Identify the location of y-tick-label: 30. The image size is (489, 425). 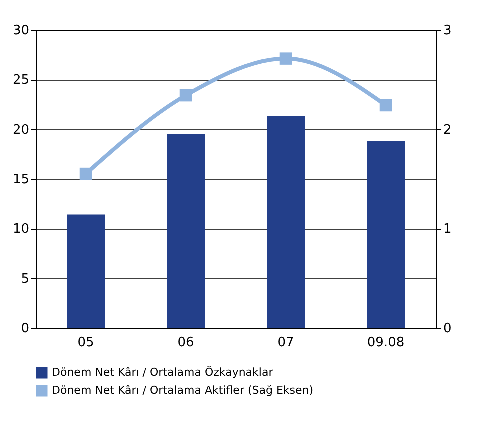
(21, 31).